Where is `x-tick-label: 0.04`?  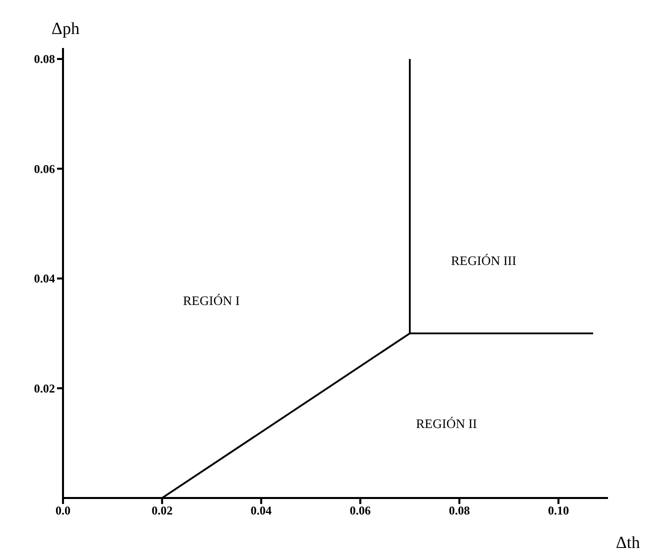
x-tick-label: 0.04 is located at coordinates (261, 511).